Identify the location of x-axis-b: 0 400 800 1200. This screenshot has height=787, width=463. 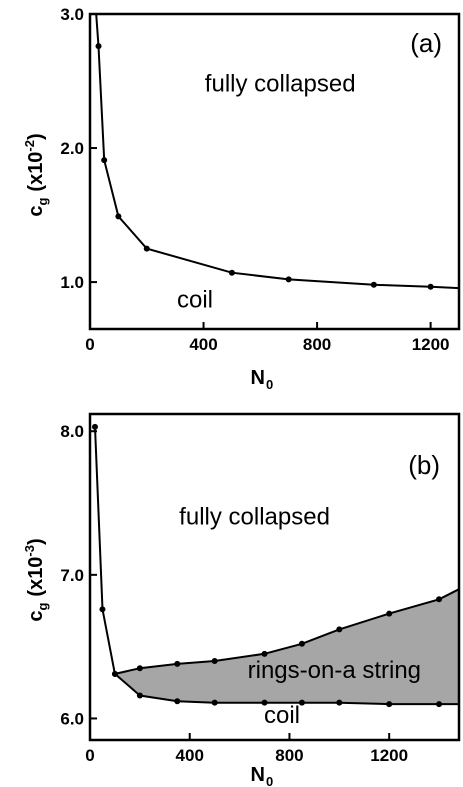
(246, 749).